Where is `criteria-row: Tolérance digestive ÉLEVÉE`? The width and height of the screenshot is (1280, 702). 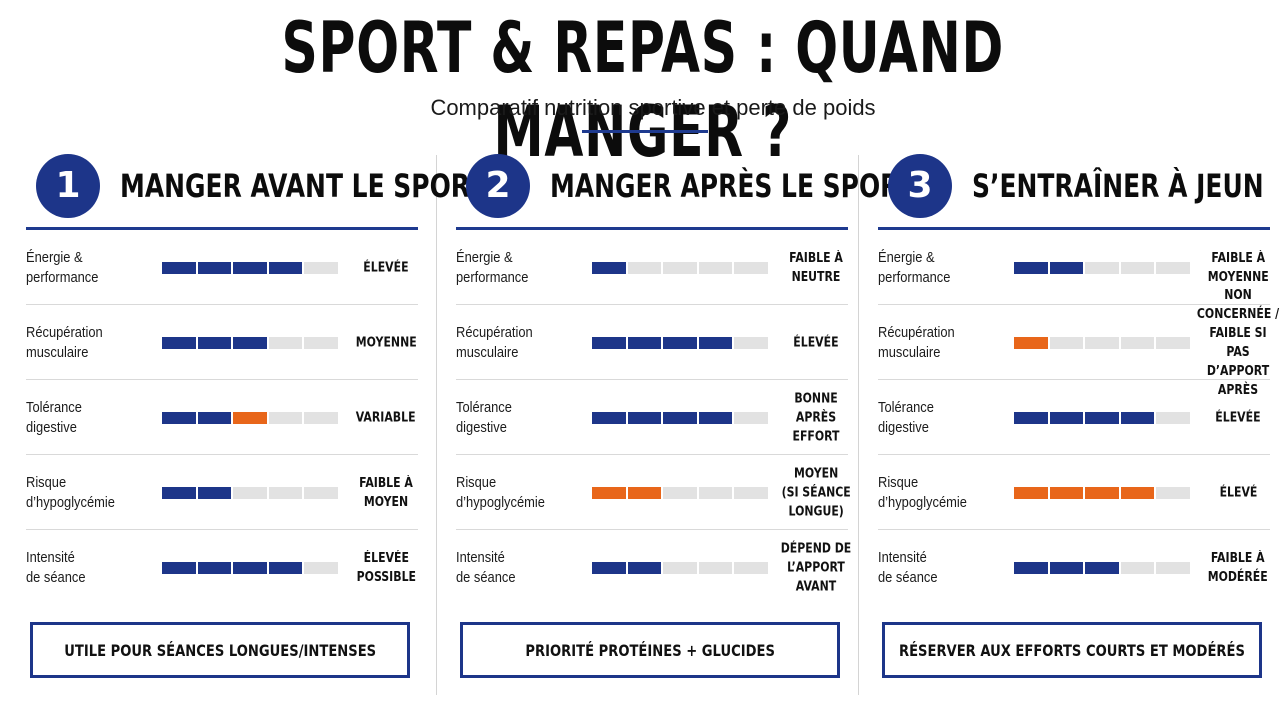 criteria-row: Tolérance digestive ÉLEVÉE is located at coordinates (1078, 417).